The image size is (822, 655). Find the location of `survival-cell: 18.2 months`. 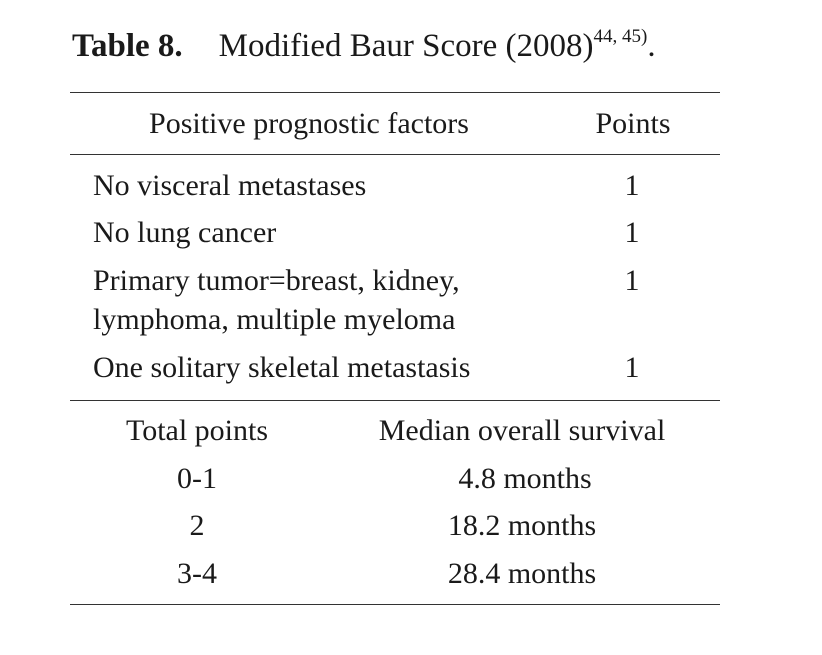

survival-cell: 18.2 months is located at coordinates (522, 525).